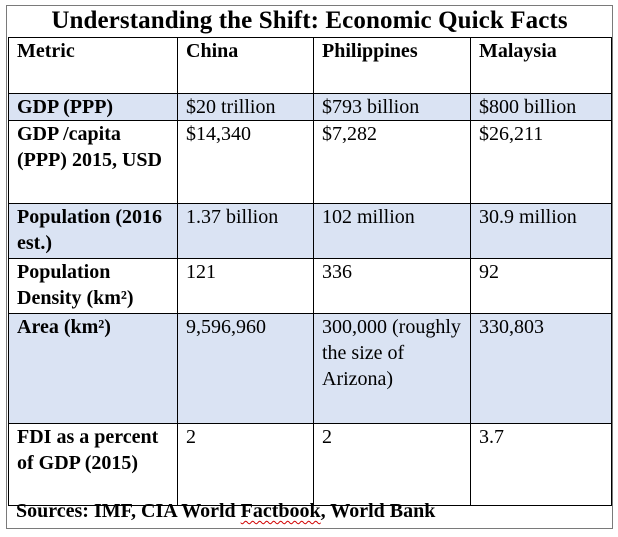  I want to click on china-cell: $20 trillion, so click(245, 107).